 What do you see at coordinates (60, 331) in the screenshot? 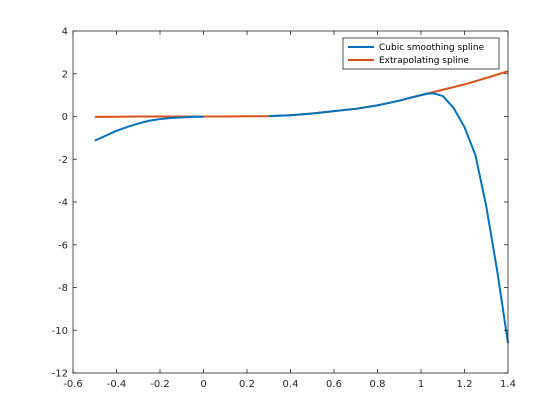
I see `y-tick-label: -10` at bounding box center [60, 331].